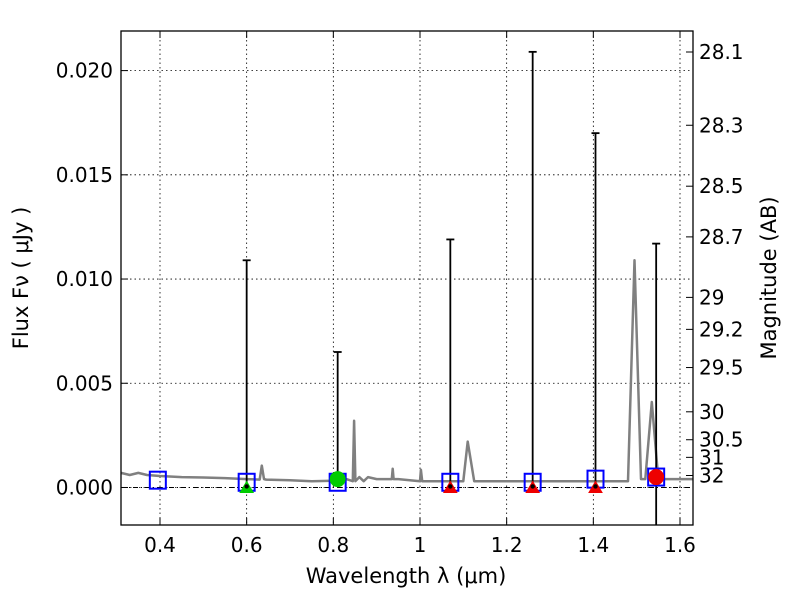  I want to click on y-axis-label: Flux Fν ( μJy ), so click(21, 278).